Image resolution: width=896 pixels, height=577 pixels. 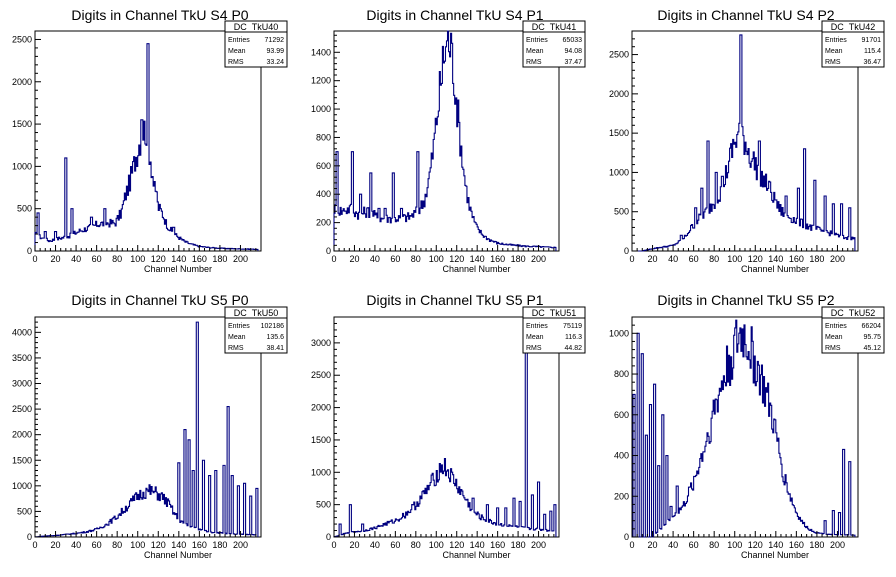 I want to click on stats-value: 36.47, so click(x=872, y=62).